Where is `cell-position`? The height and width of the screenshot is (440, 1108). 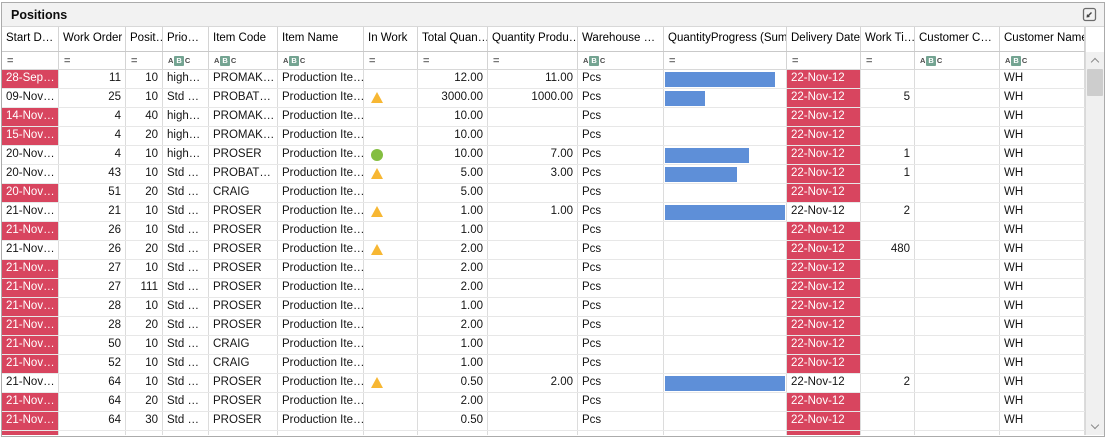 cell-position is located at coordinates (144, 433).